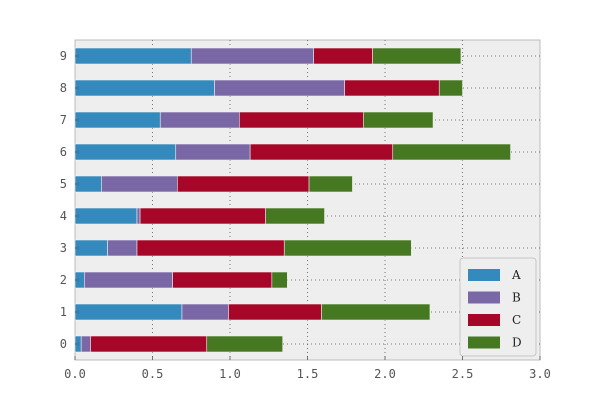 Image resolution: width=600 pixels, height=400 pixels. Describe the element at coordinates (498, 307) in the screenshot. I see `legend-box` at that location.